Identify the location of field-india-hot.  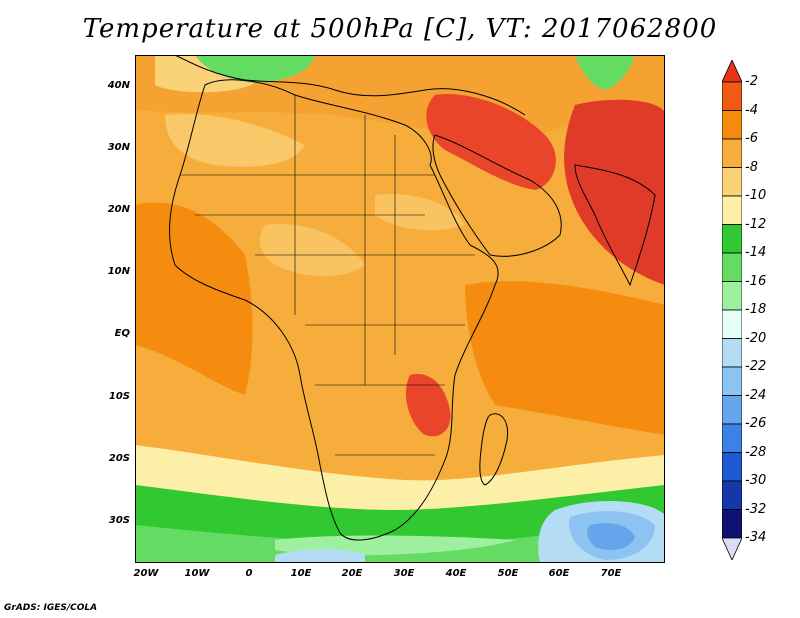
(614, 192).